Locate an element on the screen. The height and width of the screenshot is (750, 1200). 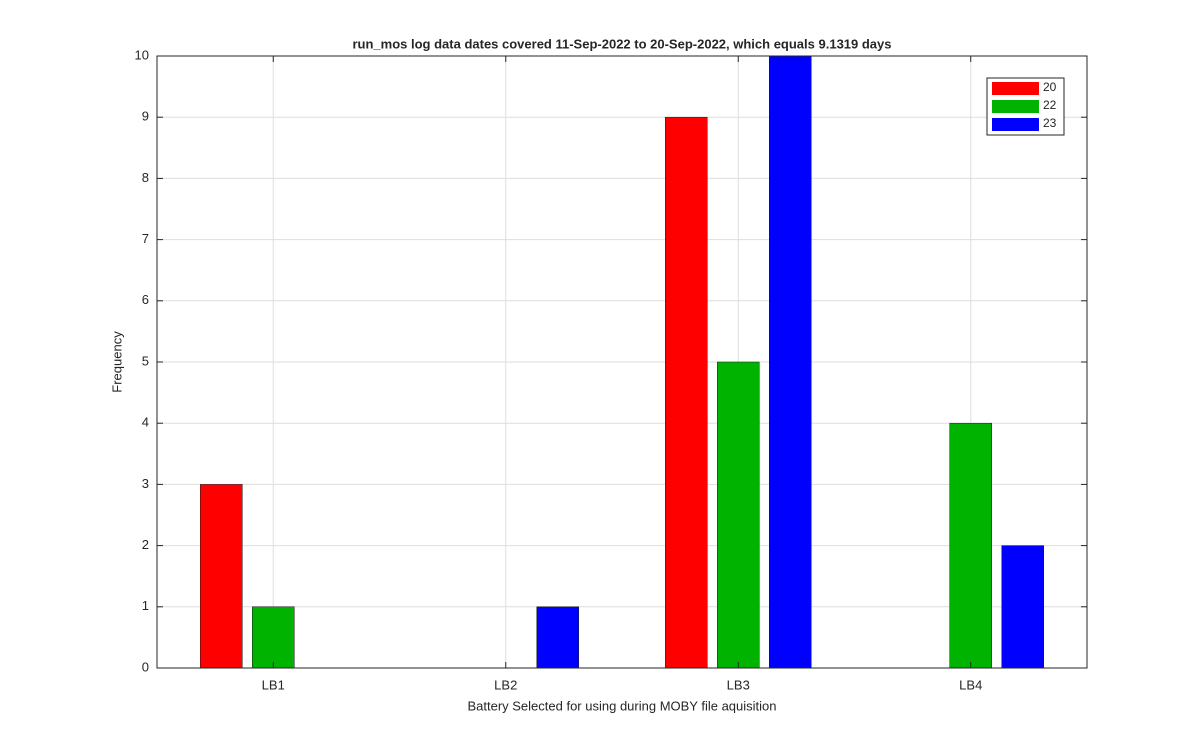
x-tick-label: LB4 is located at coordinates (970, 684).